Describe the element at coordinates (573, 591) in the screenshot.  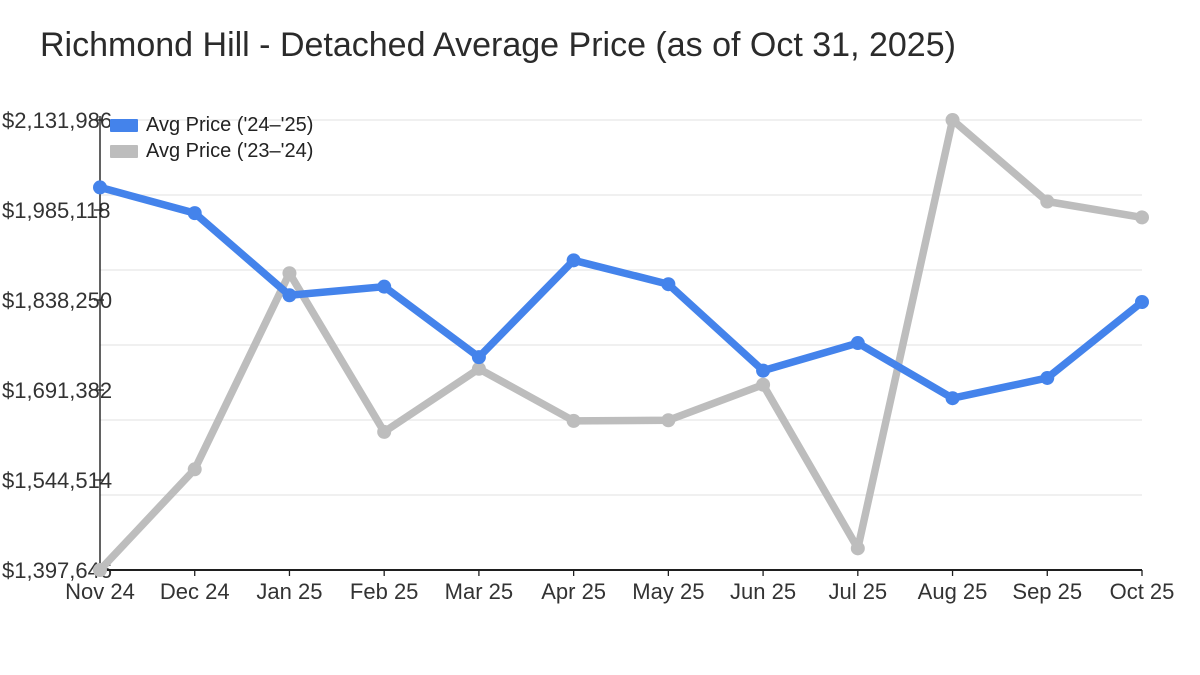
I see `x-tick-label: Apr 25` at that location.